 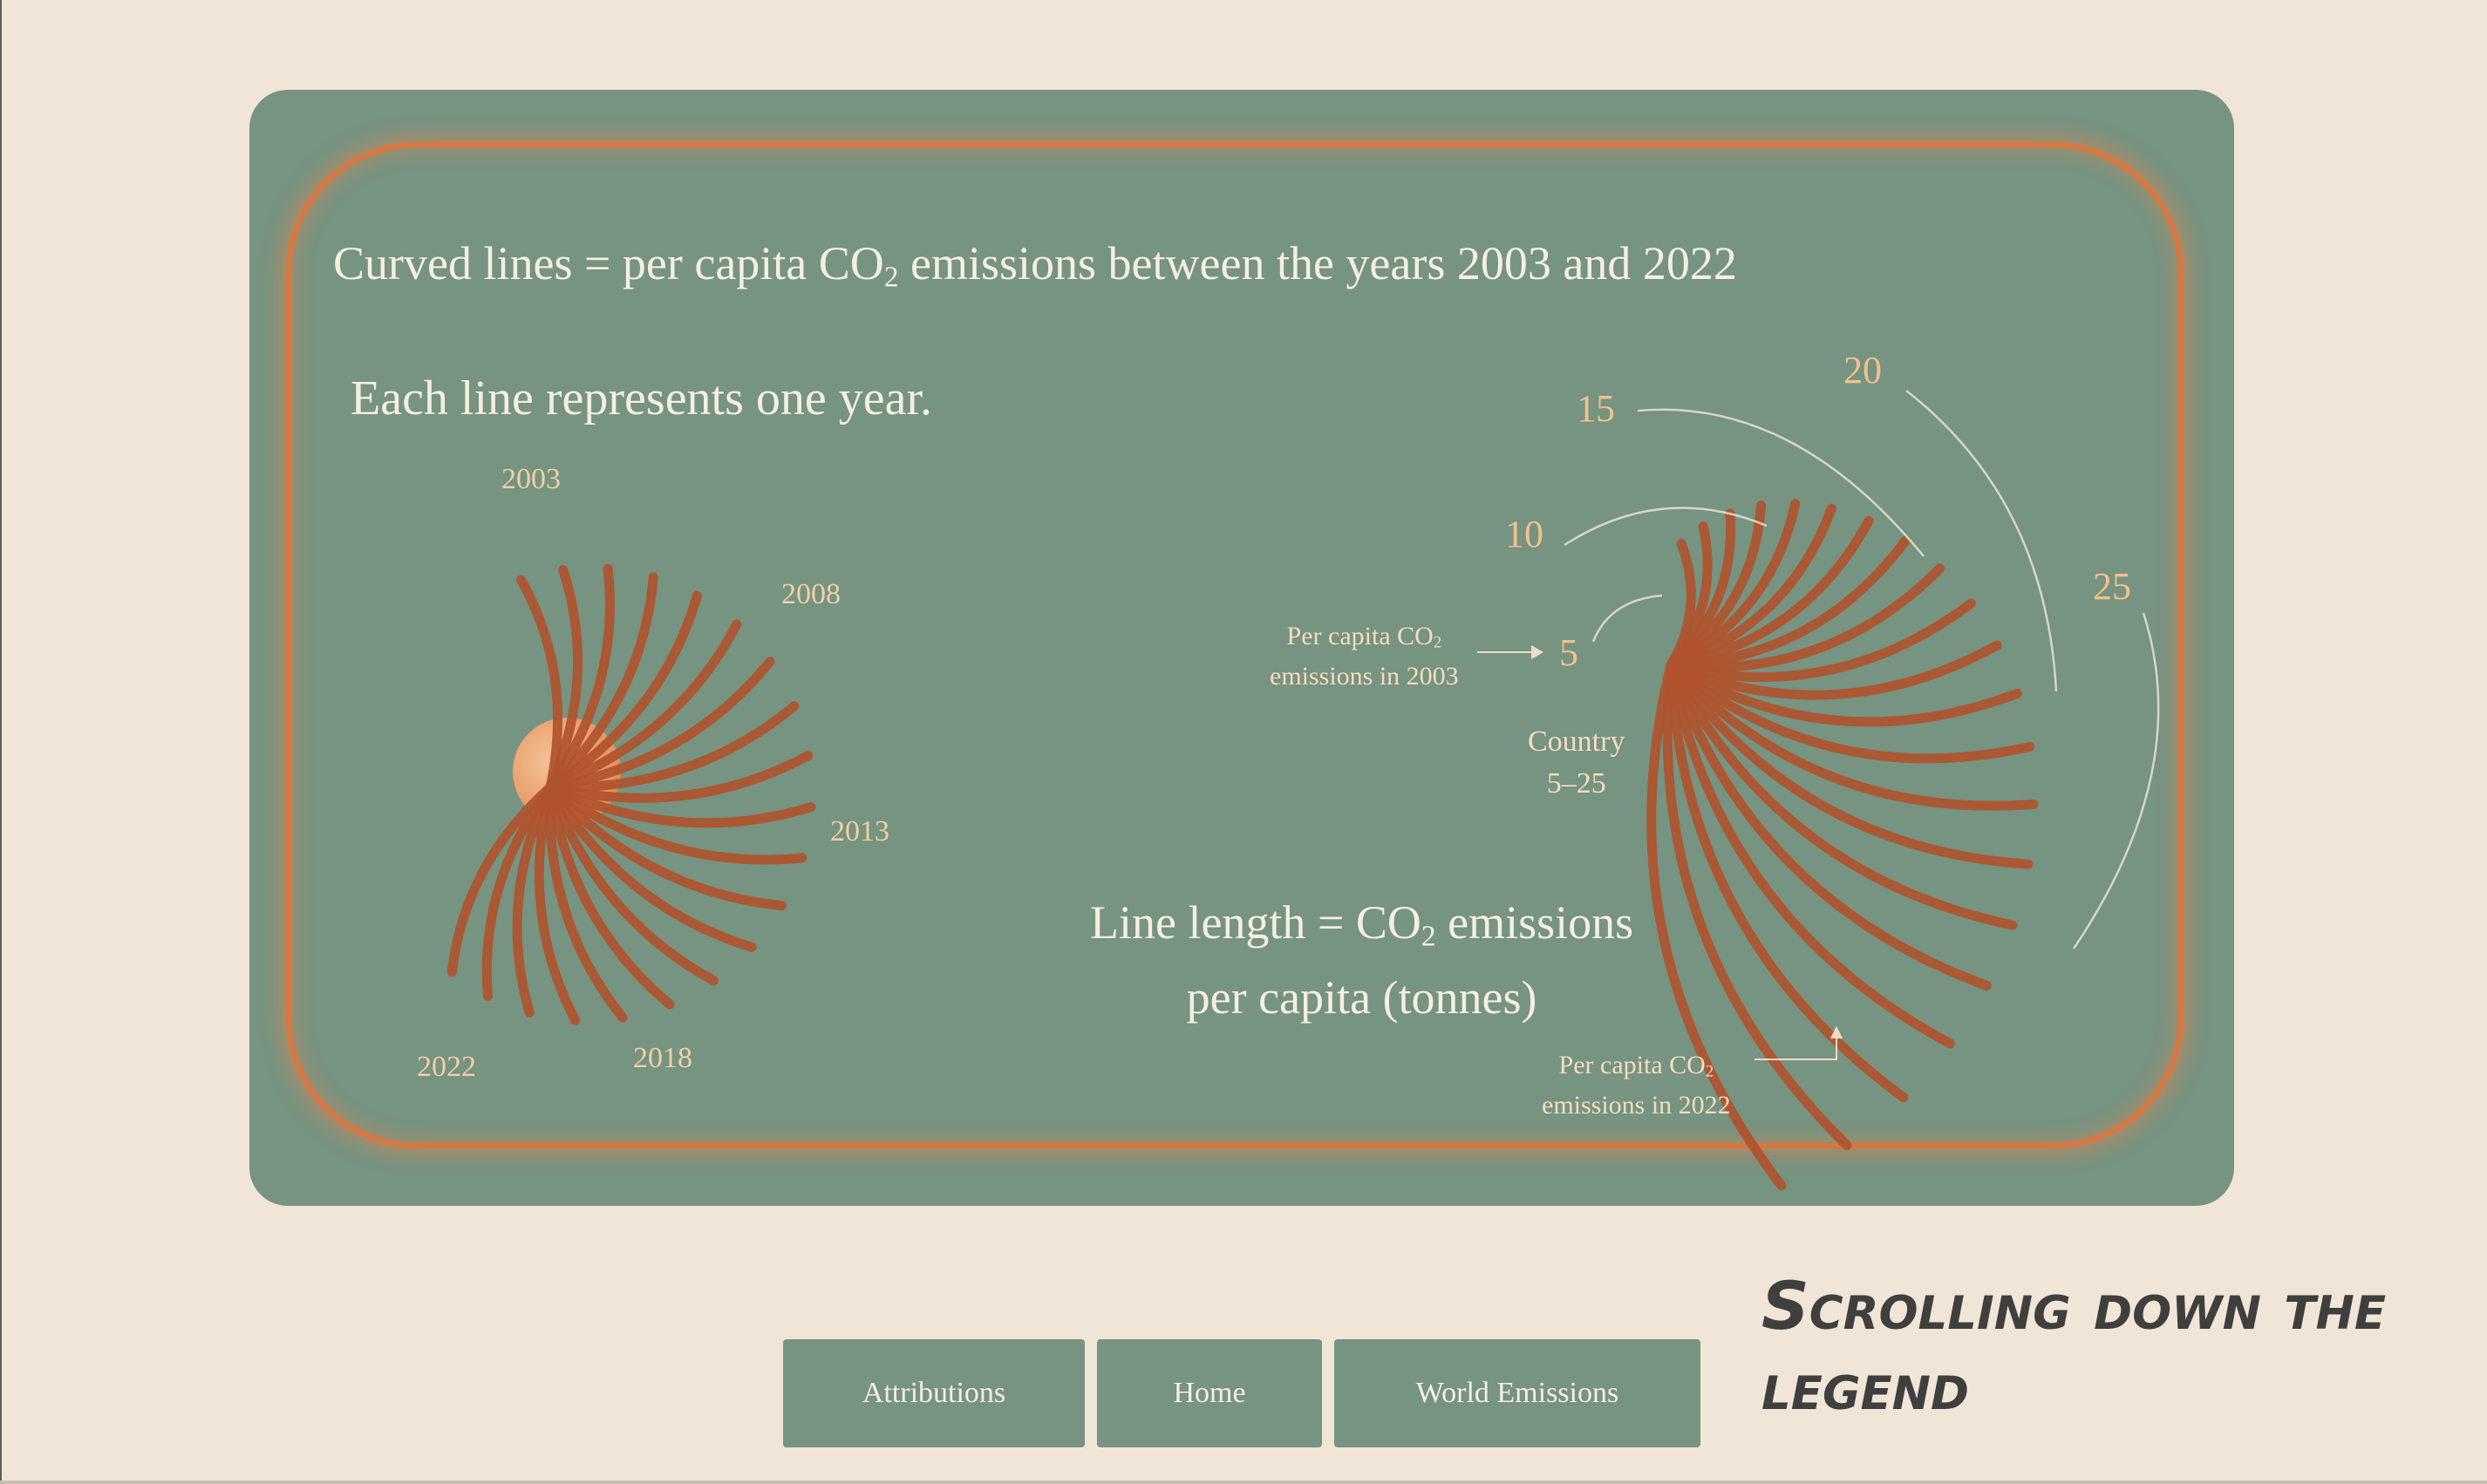 I want to click on scale-label-15: 15, so click(x=1596, y=408).